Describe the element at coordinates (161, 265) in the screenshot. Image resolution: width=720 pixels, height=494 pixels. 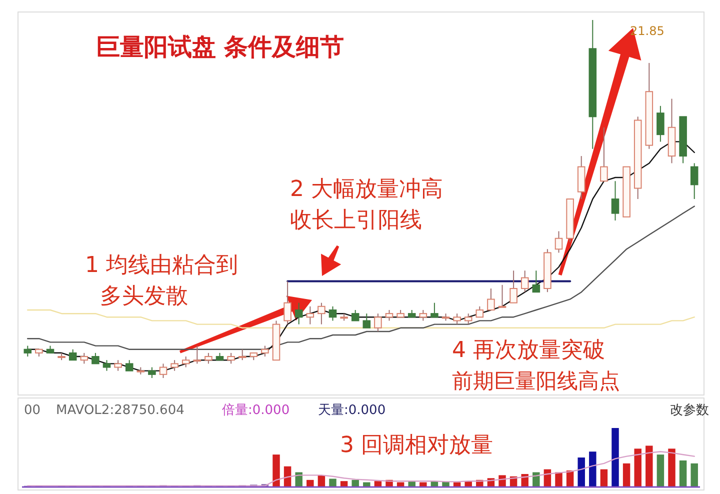
I see `annotation: 1 均线由粘合到` at that location.